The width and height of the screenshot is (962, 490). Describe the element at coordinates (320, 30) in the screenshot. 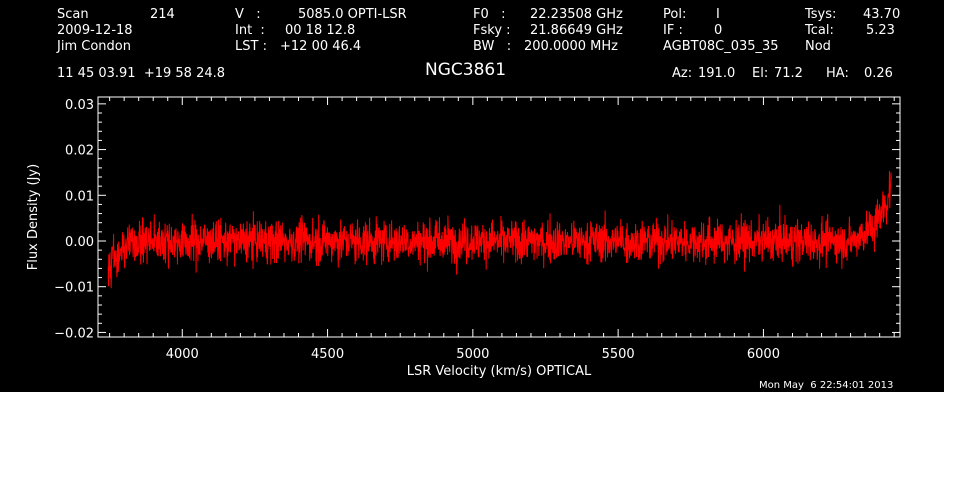

I see `integration-value: 00 18 12.8` at that location.